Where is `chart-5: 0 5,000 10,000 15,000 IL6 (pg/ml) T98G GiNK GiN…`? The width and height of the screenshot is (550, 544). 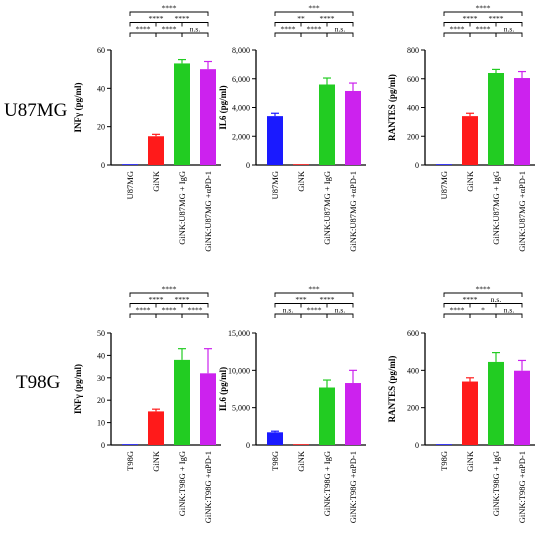 chart-5: 0 5,000 10,000 15,000 IL6 (pg/ml) T98G GiNK GiN… is located at coordinates (292, 404).